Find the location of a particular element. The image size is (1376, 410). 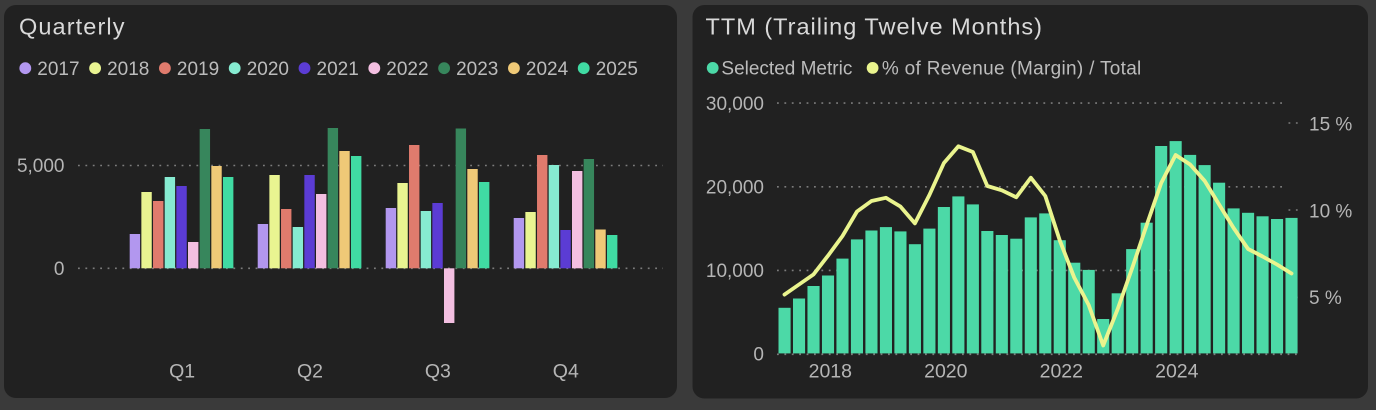

svg-text: Selected Metric is located at coordinates (786, 69).